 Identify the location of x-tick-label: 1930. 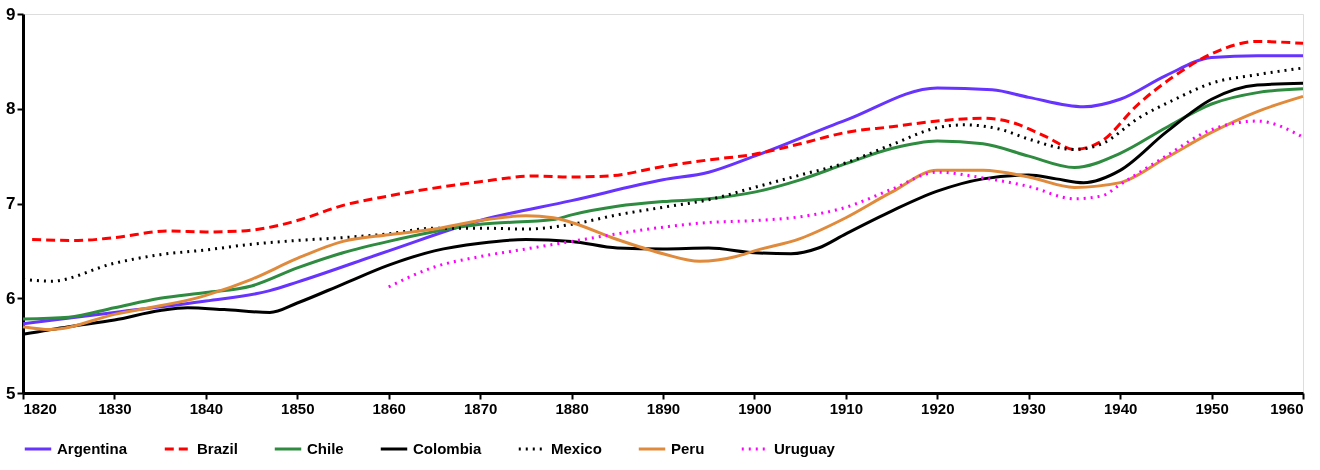
(1029, 408).